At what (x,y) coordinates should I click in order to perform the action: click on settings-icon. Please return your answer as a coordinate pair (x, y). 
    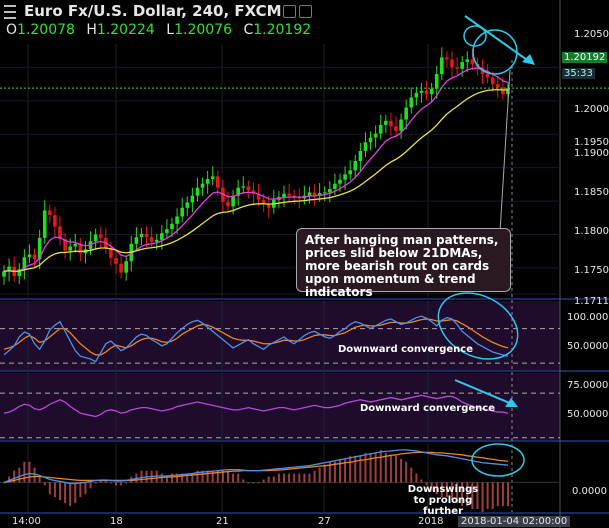
    Looking at the image, I should click on (289, 11).